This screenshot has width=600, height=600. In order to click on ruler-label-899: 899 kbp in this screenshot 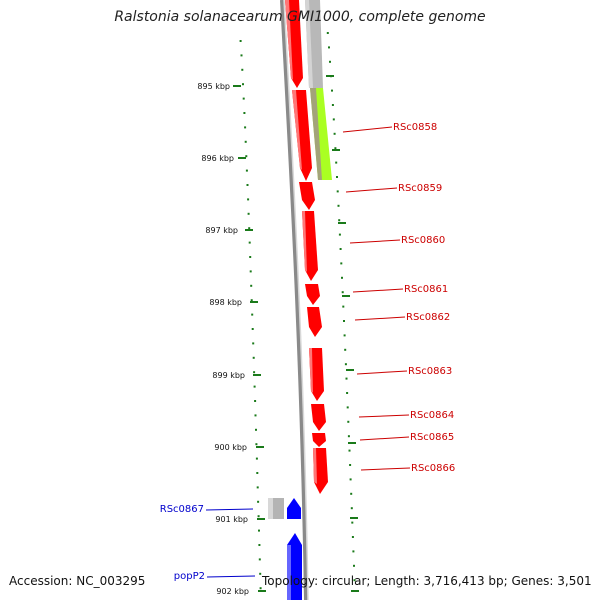, I will do `click(228, 375)`.